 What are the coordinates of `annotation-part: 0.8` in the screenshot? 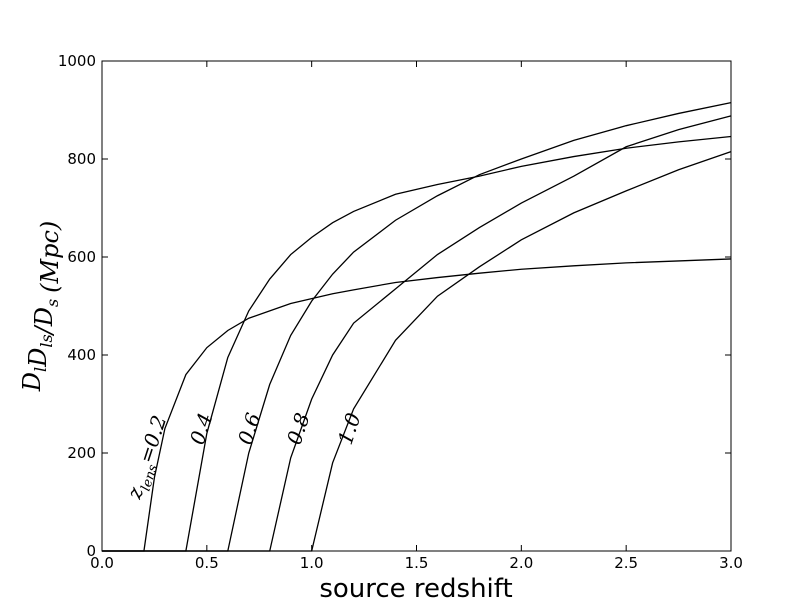 It's located at (298, 429).